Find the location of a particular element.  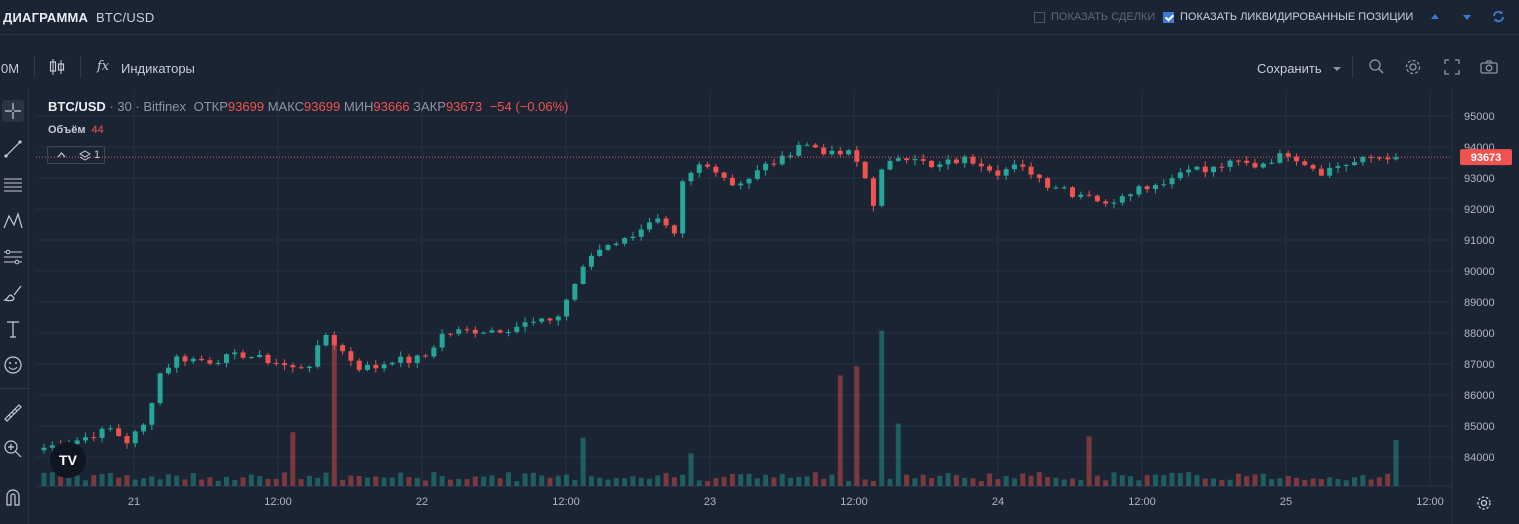

time-axis: 21 12:00 22 12:00 23 12:00 24 12:00 25 12:00 is located at coordinates (786, 502).